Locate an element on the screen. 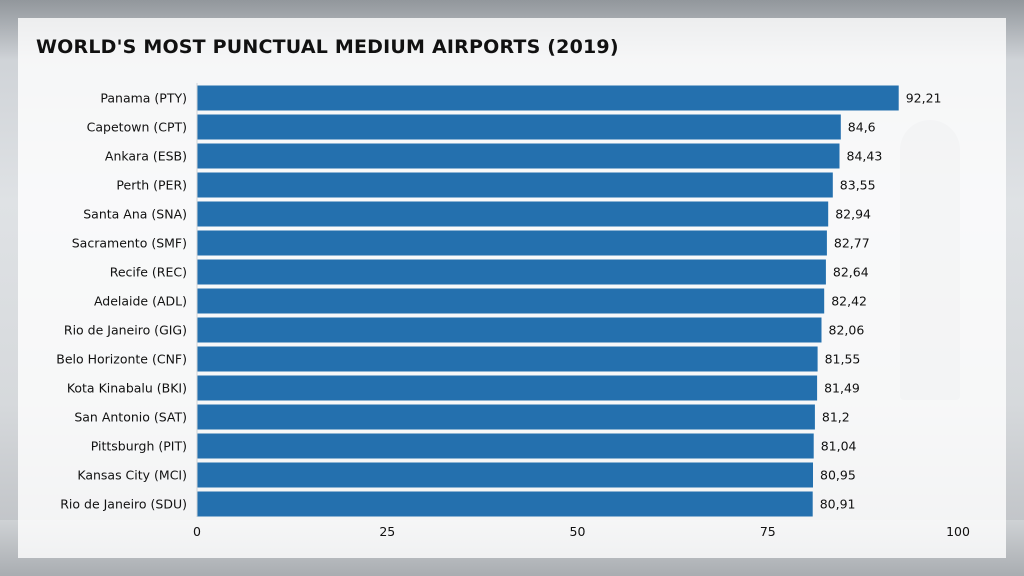 Image resolution: width=1024 pixels, height=576 pixels. category-label: Kota Kinabalu (BKI) is located at coordinates (127, 388).